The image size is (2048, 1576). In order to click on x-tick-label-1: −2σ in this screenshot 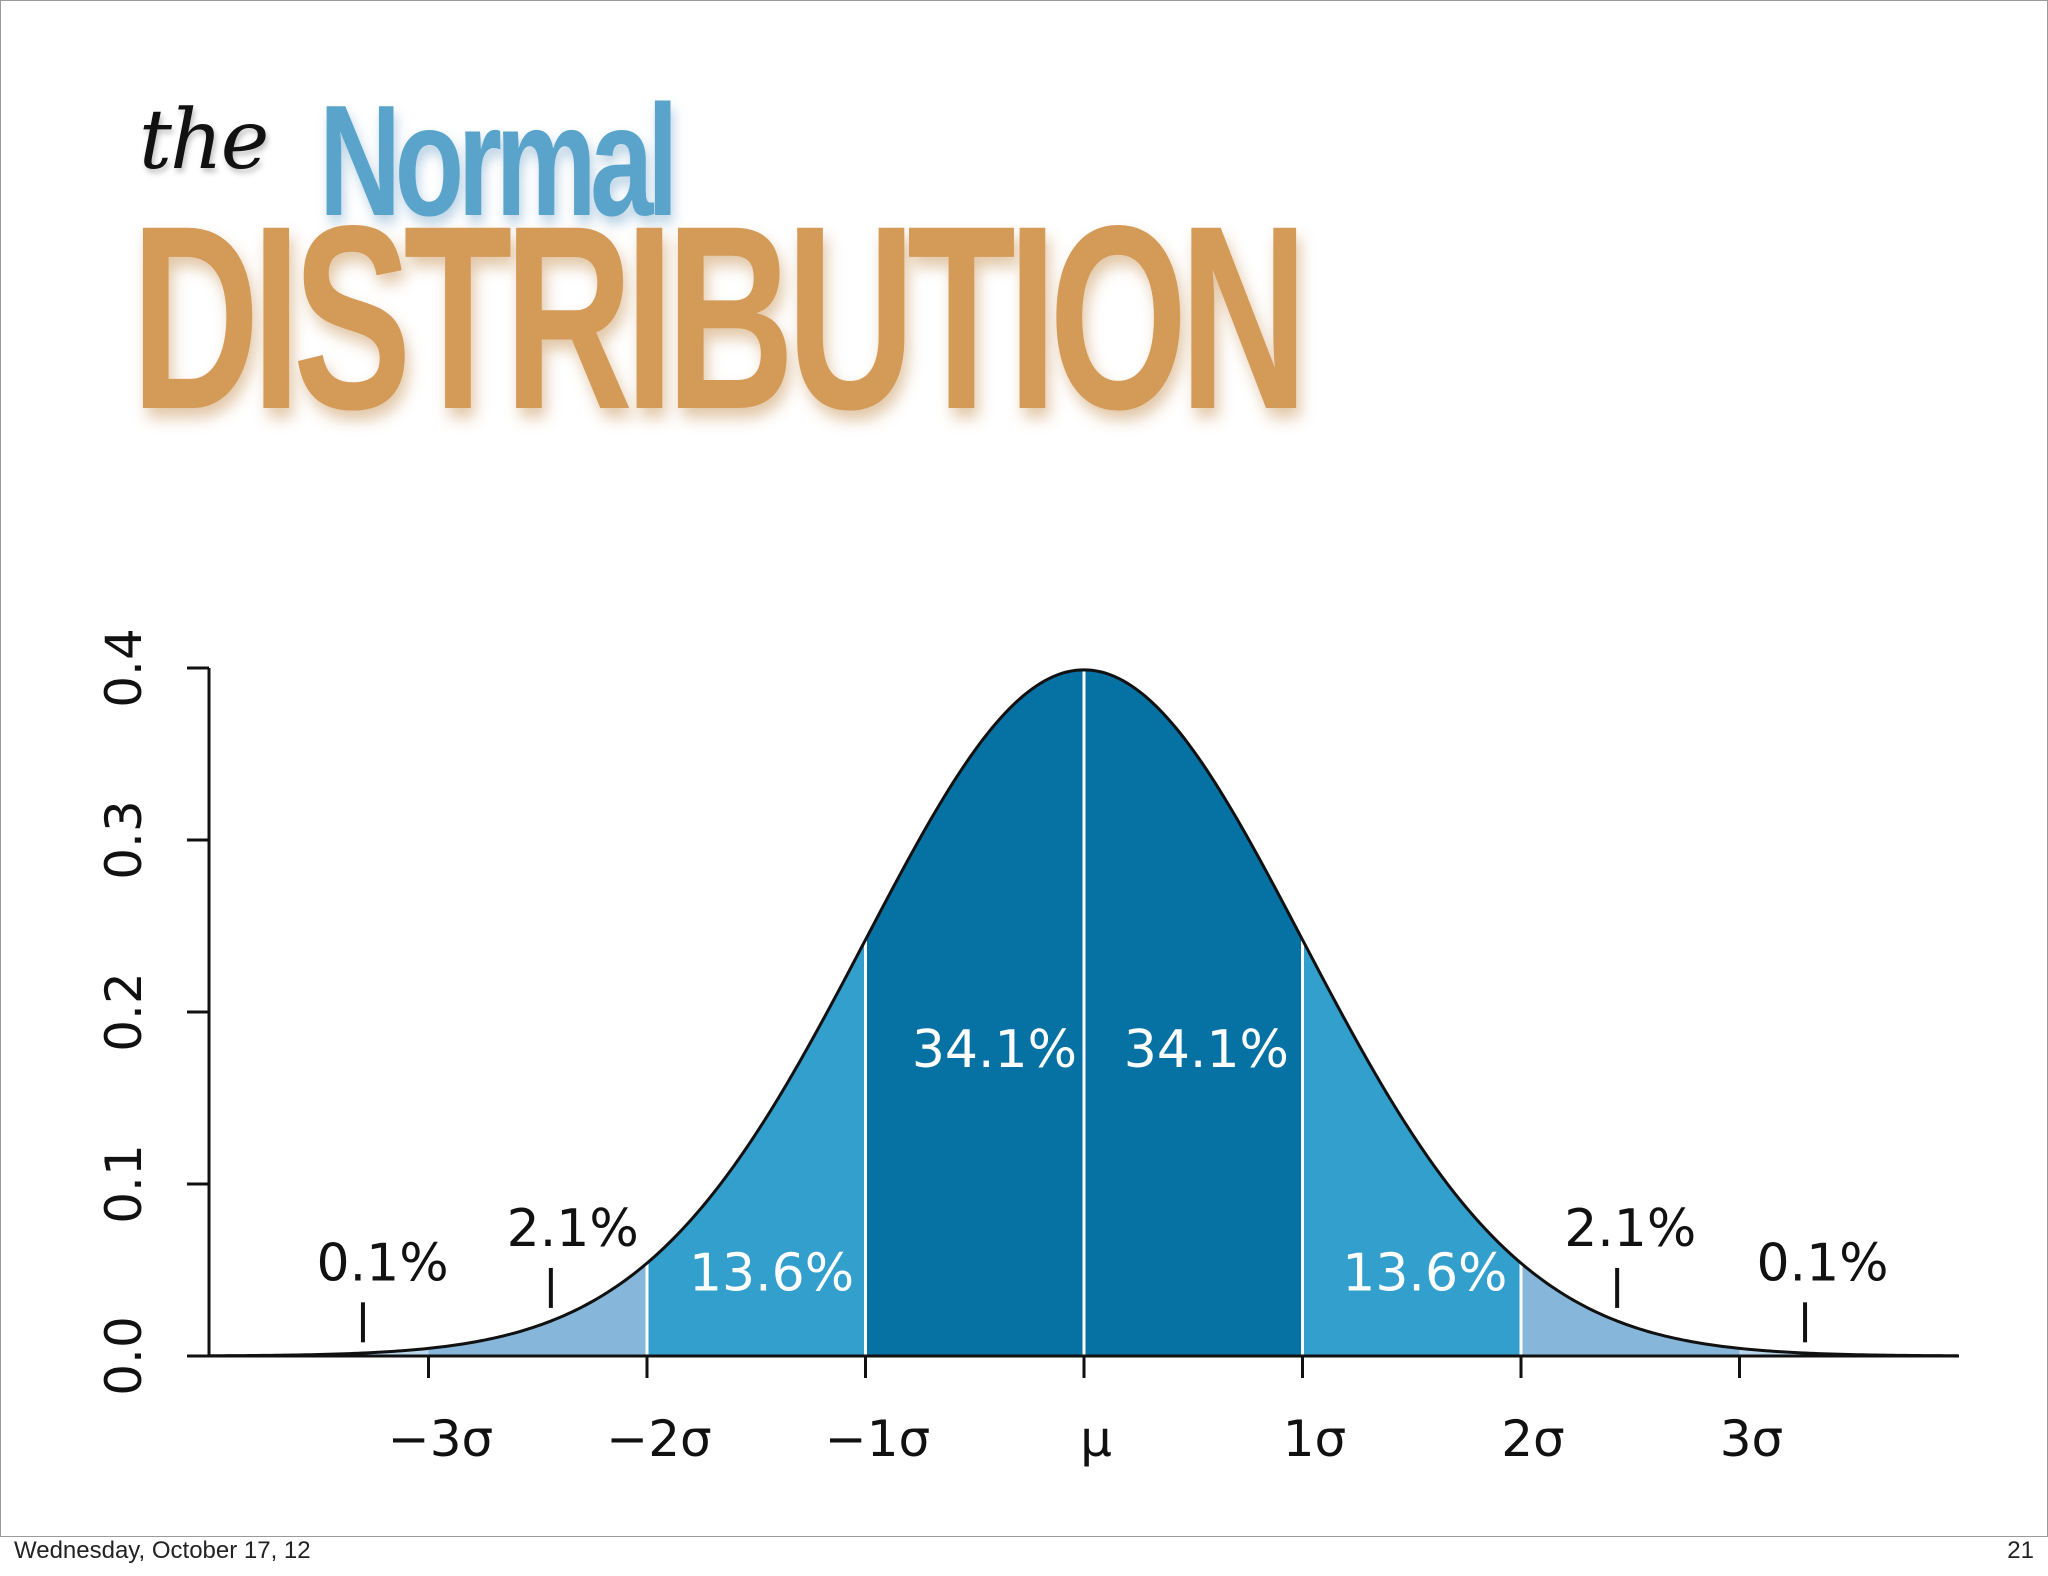, I will do `click(658, 1439)`.